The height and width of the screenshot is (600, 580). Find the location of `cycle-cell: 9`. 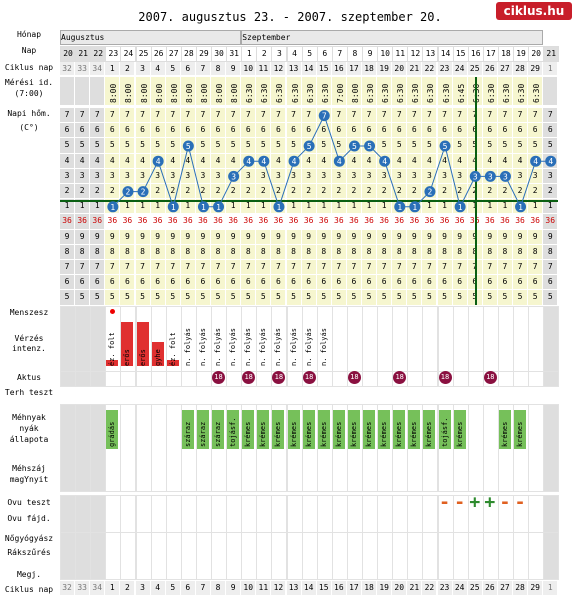

cycle-cell: 9 is located at coordinates (233, 68).